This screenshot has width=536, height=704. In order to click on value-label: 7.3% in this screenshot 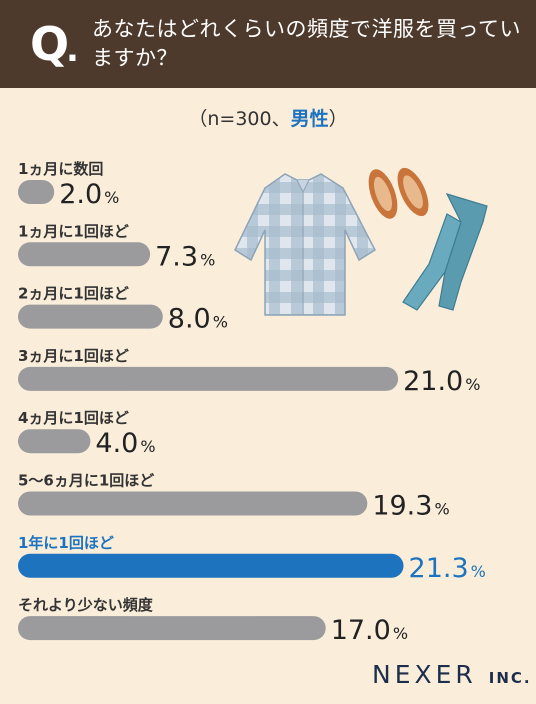, I will do `click(185, 256)`.